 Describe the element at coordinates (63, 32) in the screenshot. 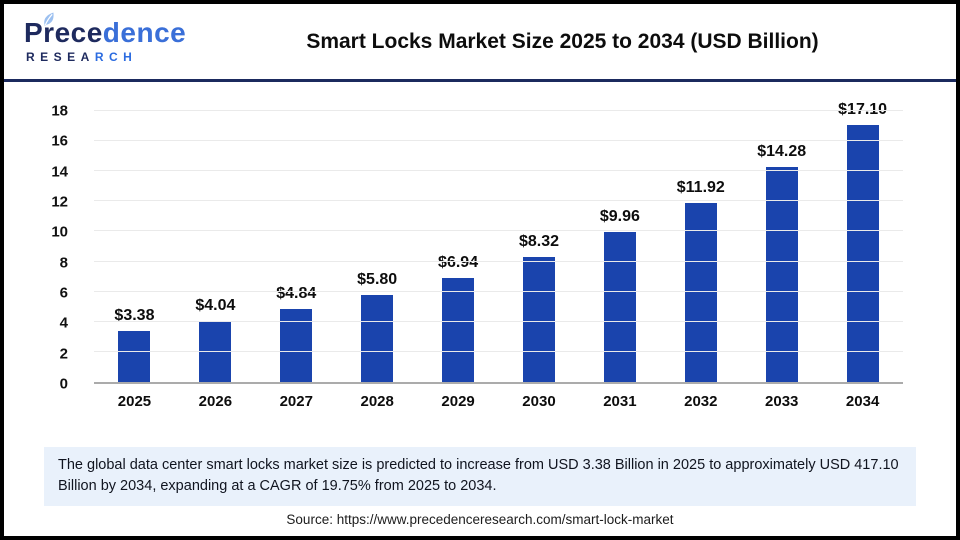

I see `logo-text-dark: Prece` at that location.